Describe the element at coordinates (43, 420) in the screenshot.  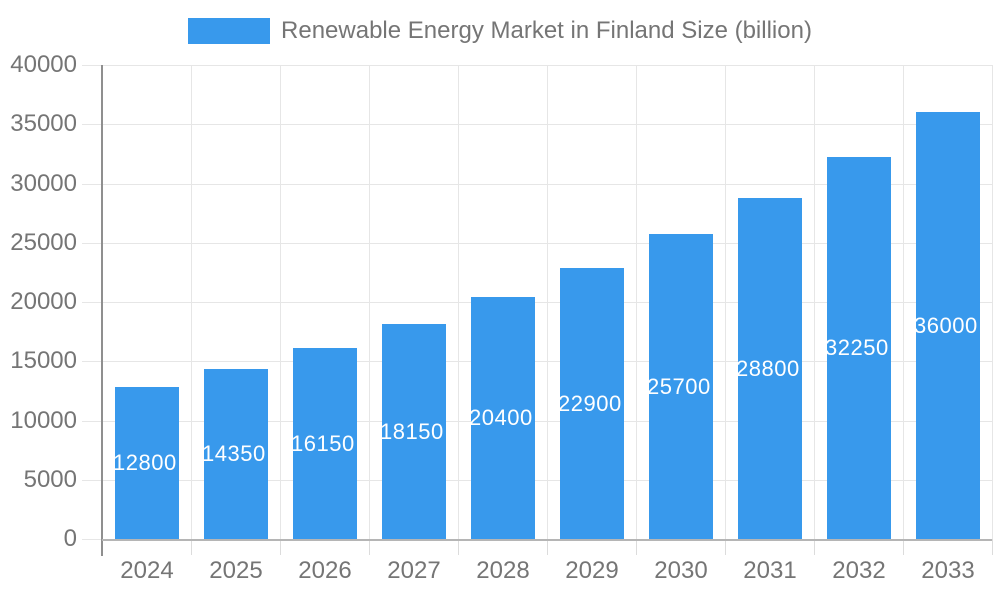
I see `y-axis-label: 10000` at that location.